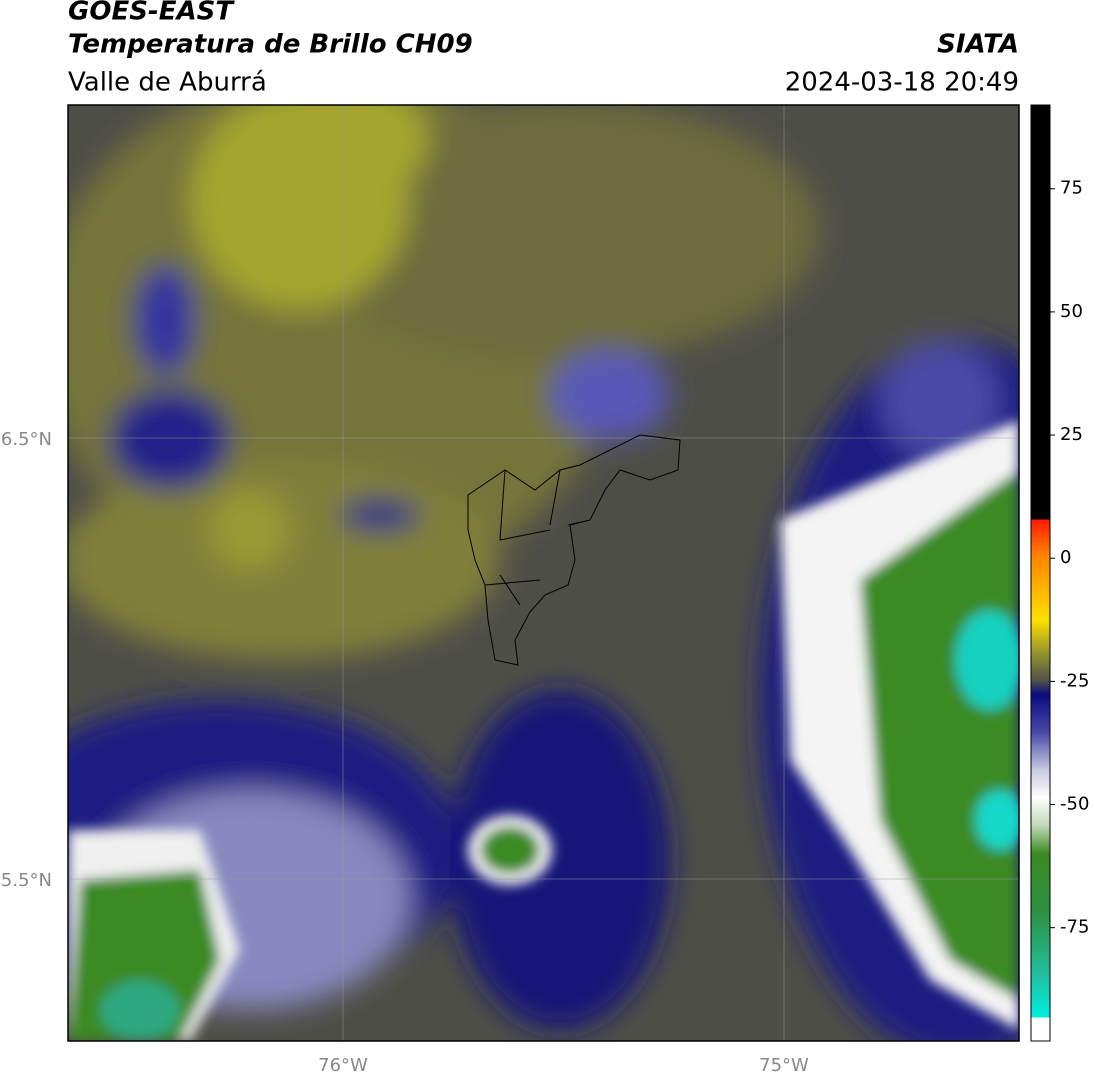  I want to click on colorbar-tick-label: 25, so click(1071, 434).